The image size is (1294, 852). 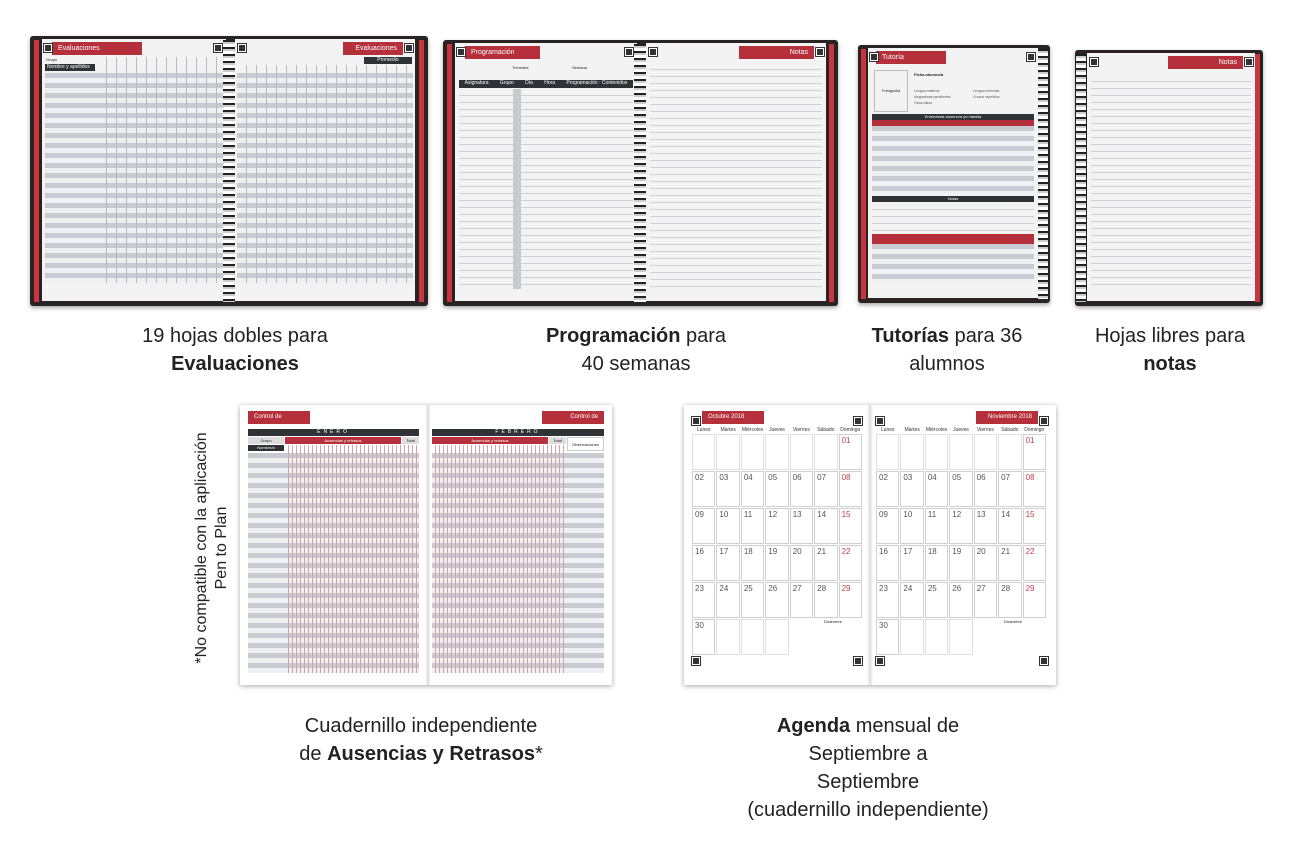 What do you see at coordinates (704, 526) in the screenshot?
I see `calendar-day: 09` at bounding box center [704, 526].